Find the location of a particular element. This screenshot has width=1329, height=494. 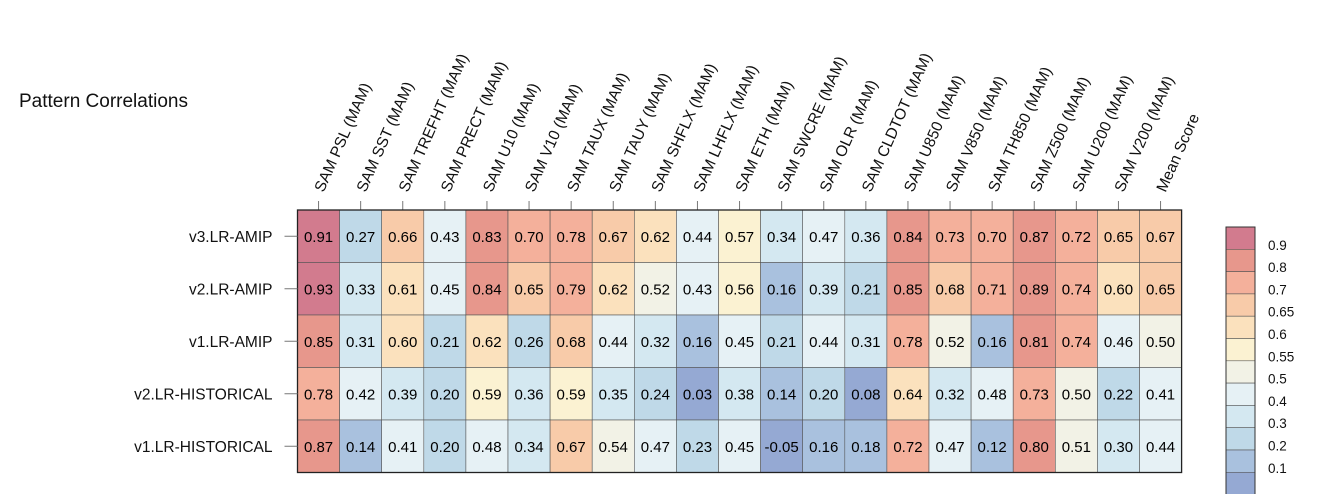

cell-value: 0.31 is located at coordinates (865, 342).